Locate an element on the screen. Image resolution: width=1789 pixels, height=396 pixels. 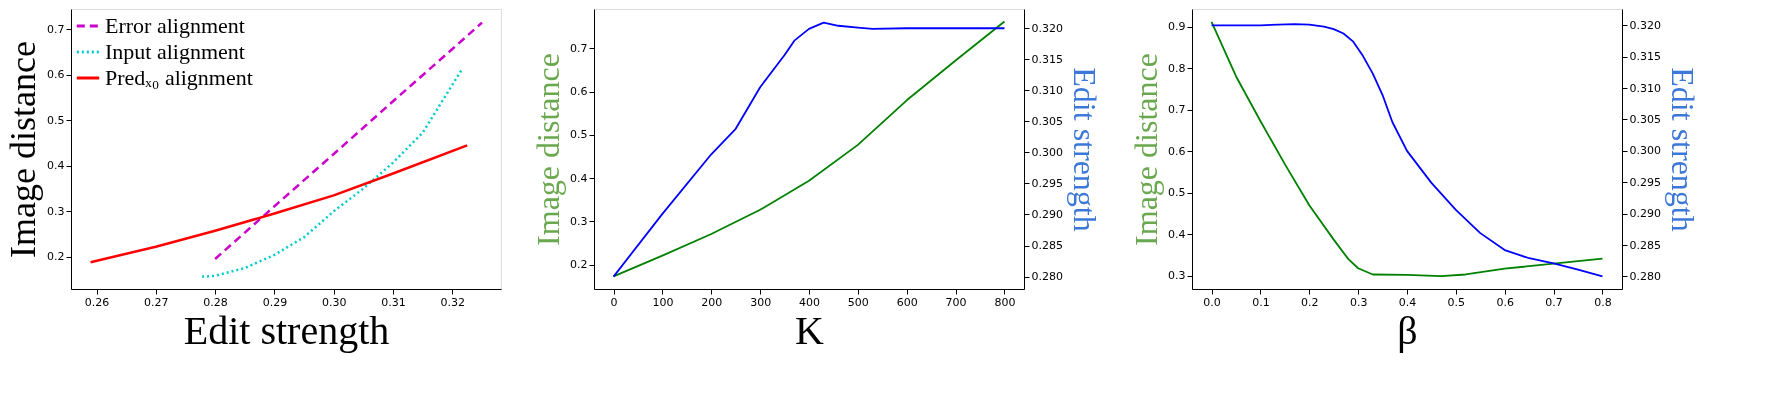
x-tick-label: 0 is located at coordinates (614, 302).